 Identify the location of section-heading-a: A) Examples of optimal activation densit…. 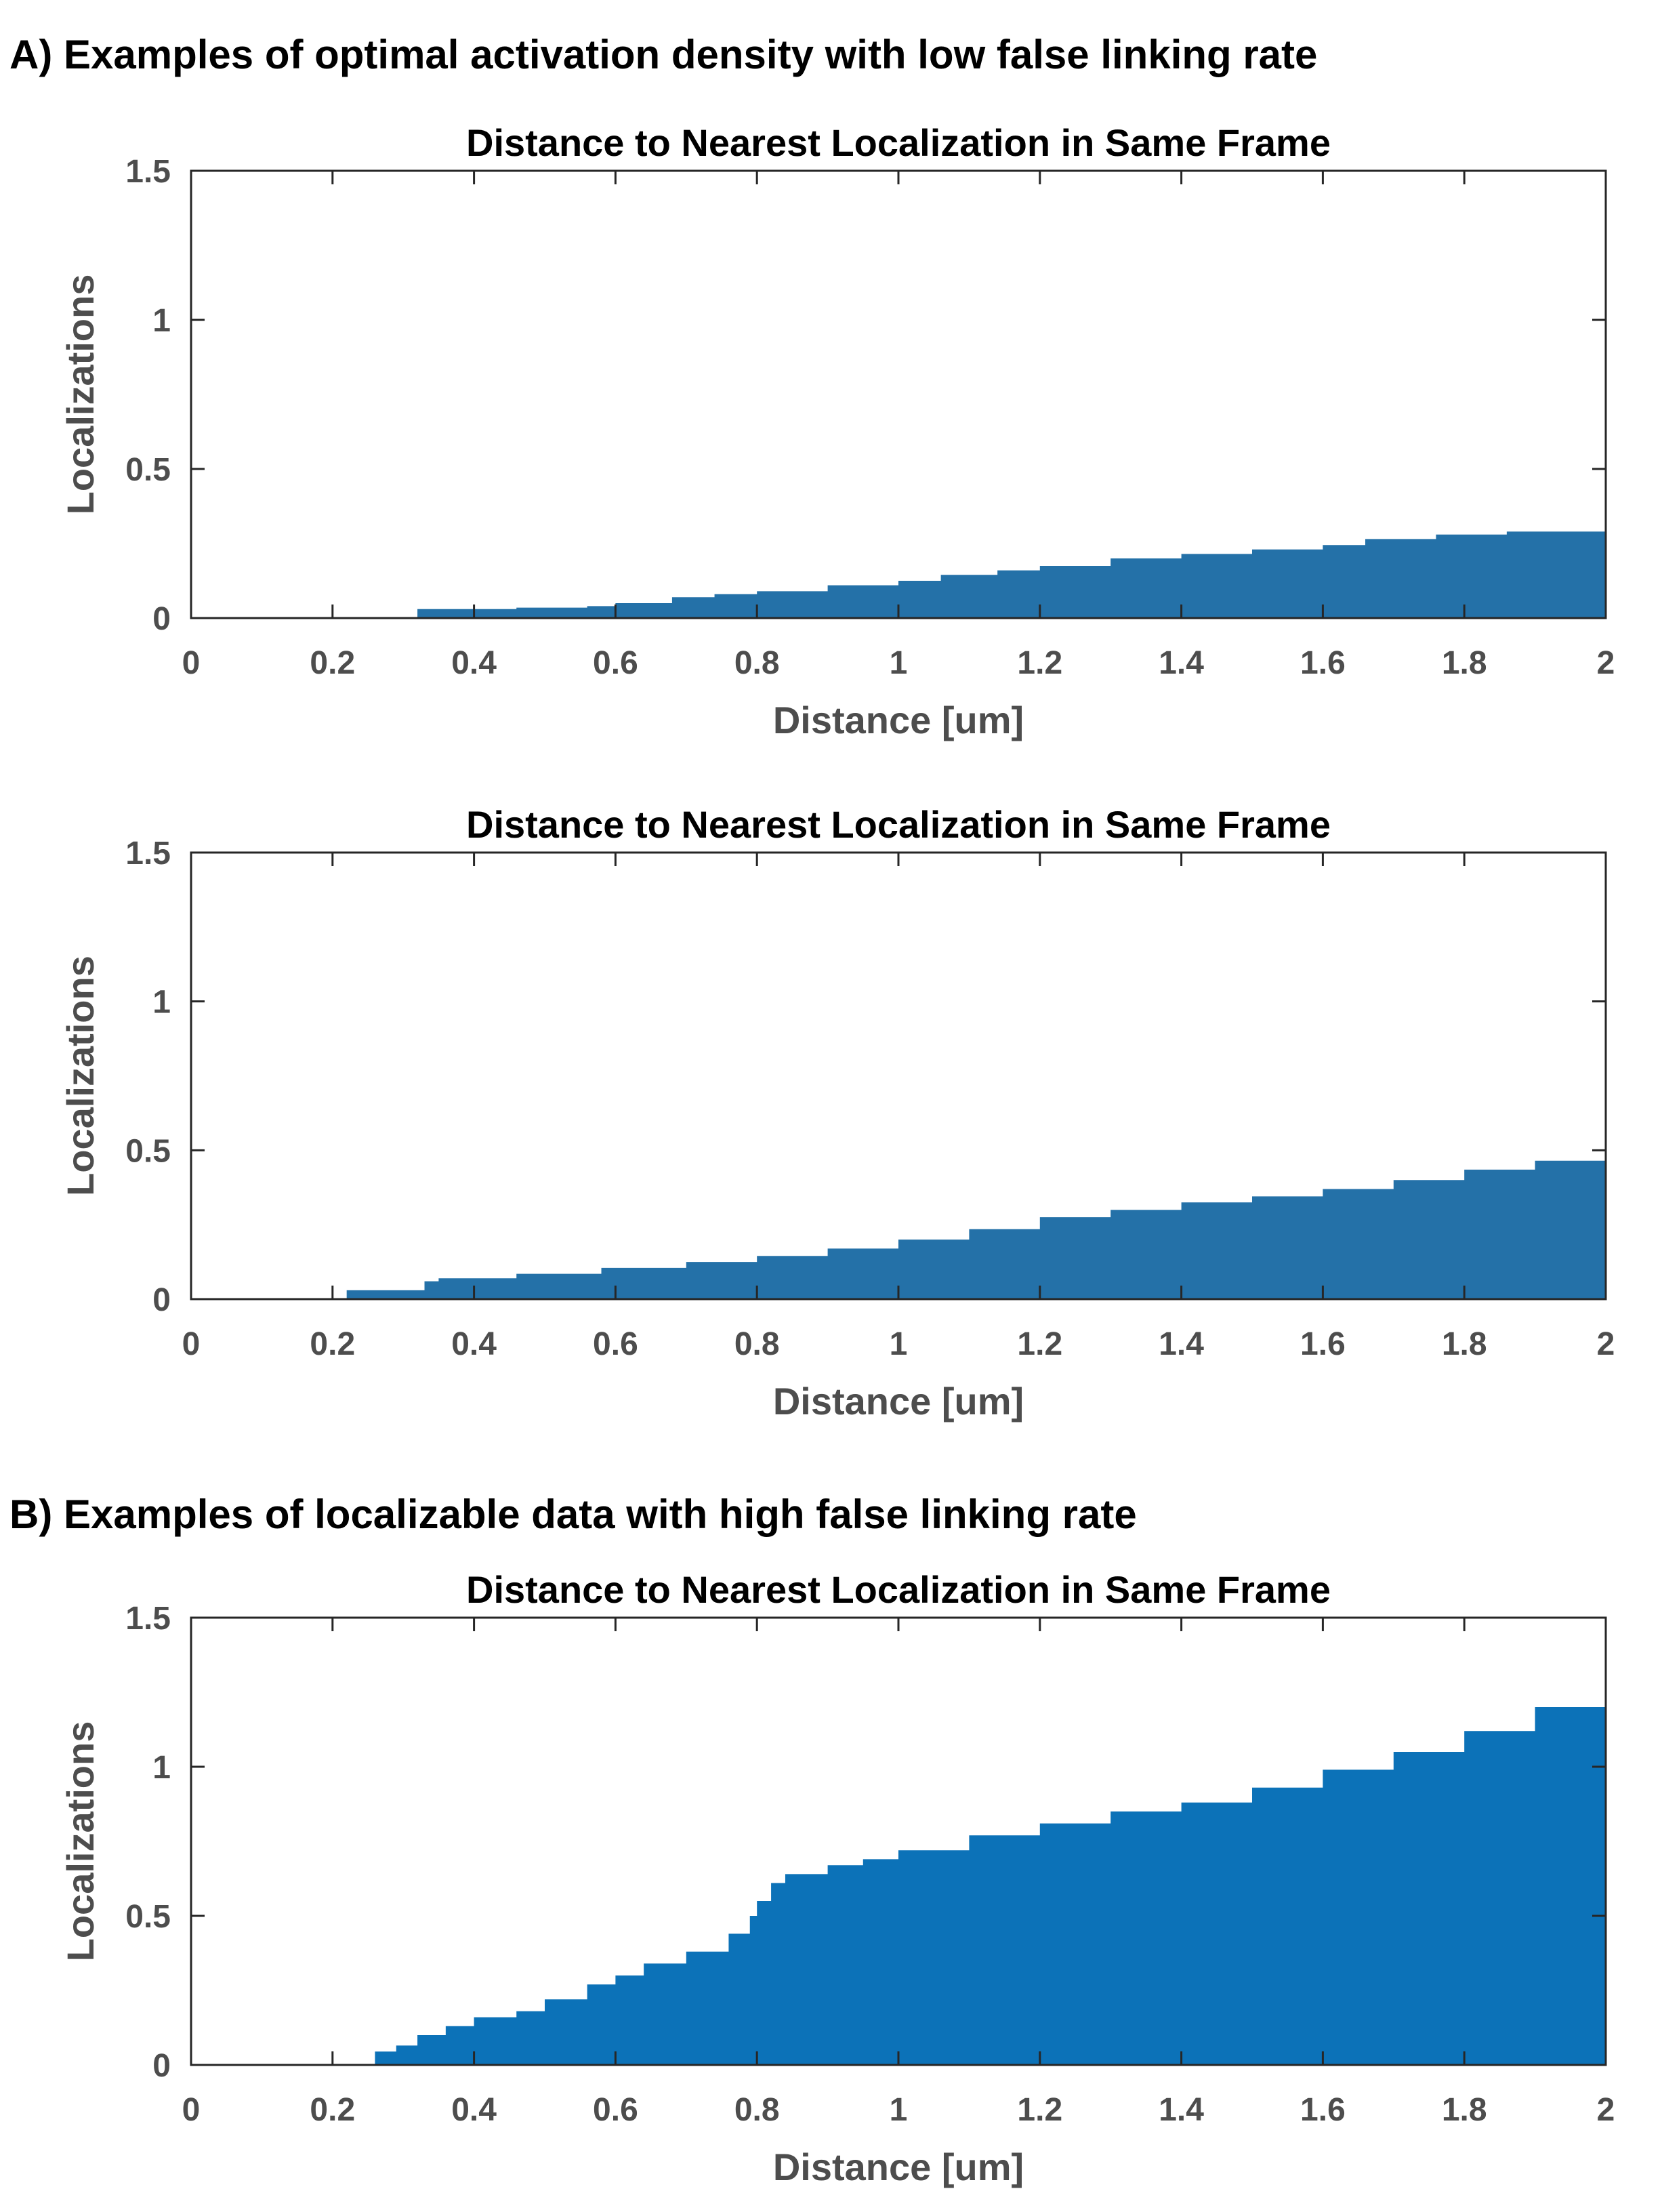
(663, 55).